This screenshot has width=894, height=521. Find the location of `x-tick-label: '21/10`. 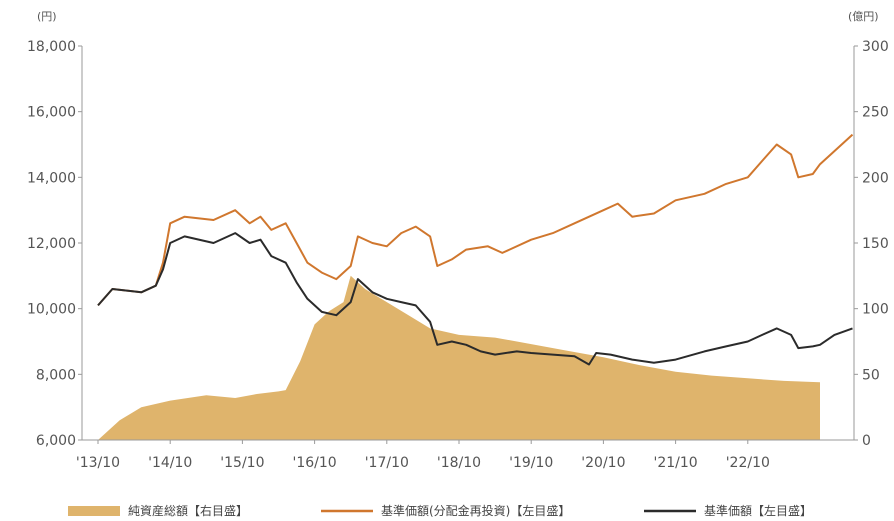

x-tick-label: '21/10 is located at coordinates (675, 463).